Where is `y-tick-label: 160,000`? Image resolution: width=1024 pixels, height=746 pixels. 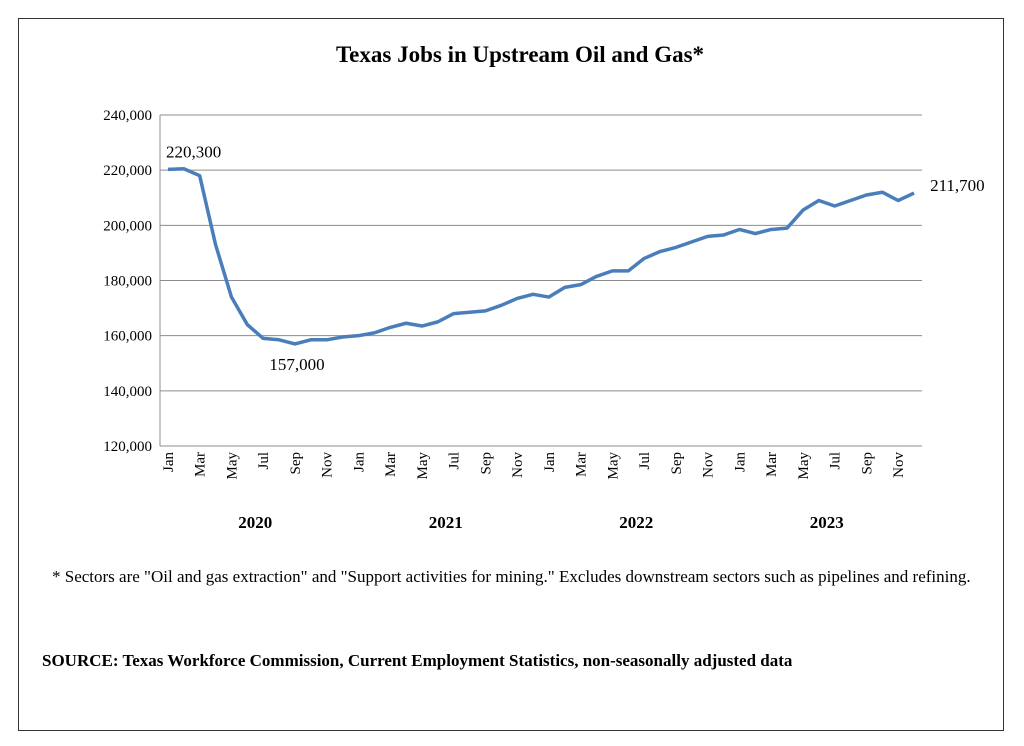
y-tick-label: 160,000 is located at coordinates (127, 337).